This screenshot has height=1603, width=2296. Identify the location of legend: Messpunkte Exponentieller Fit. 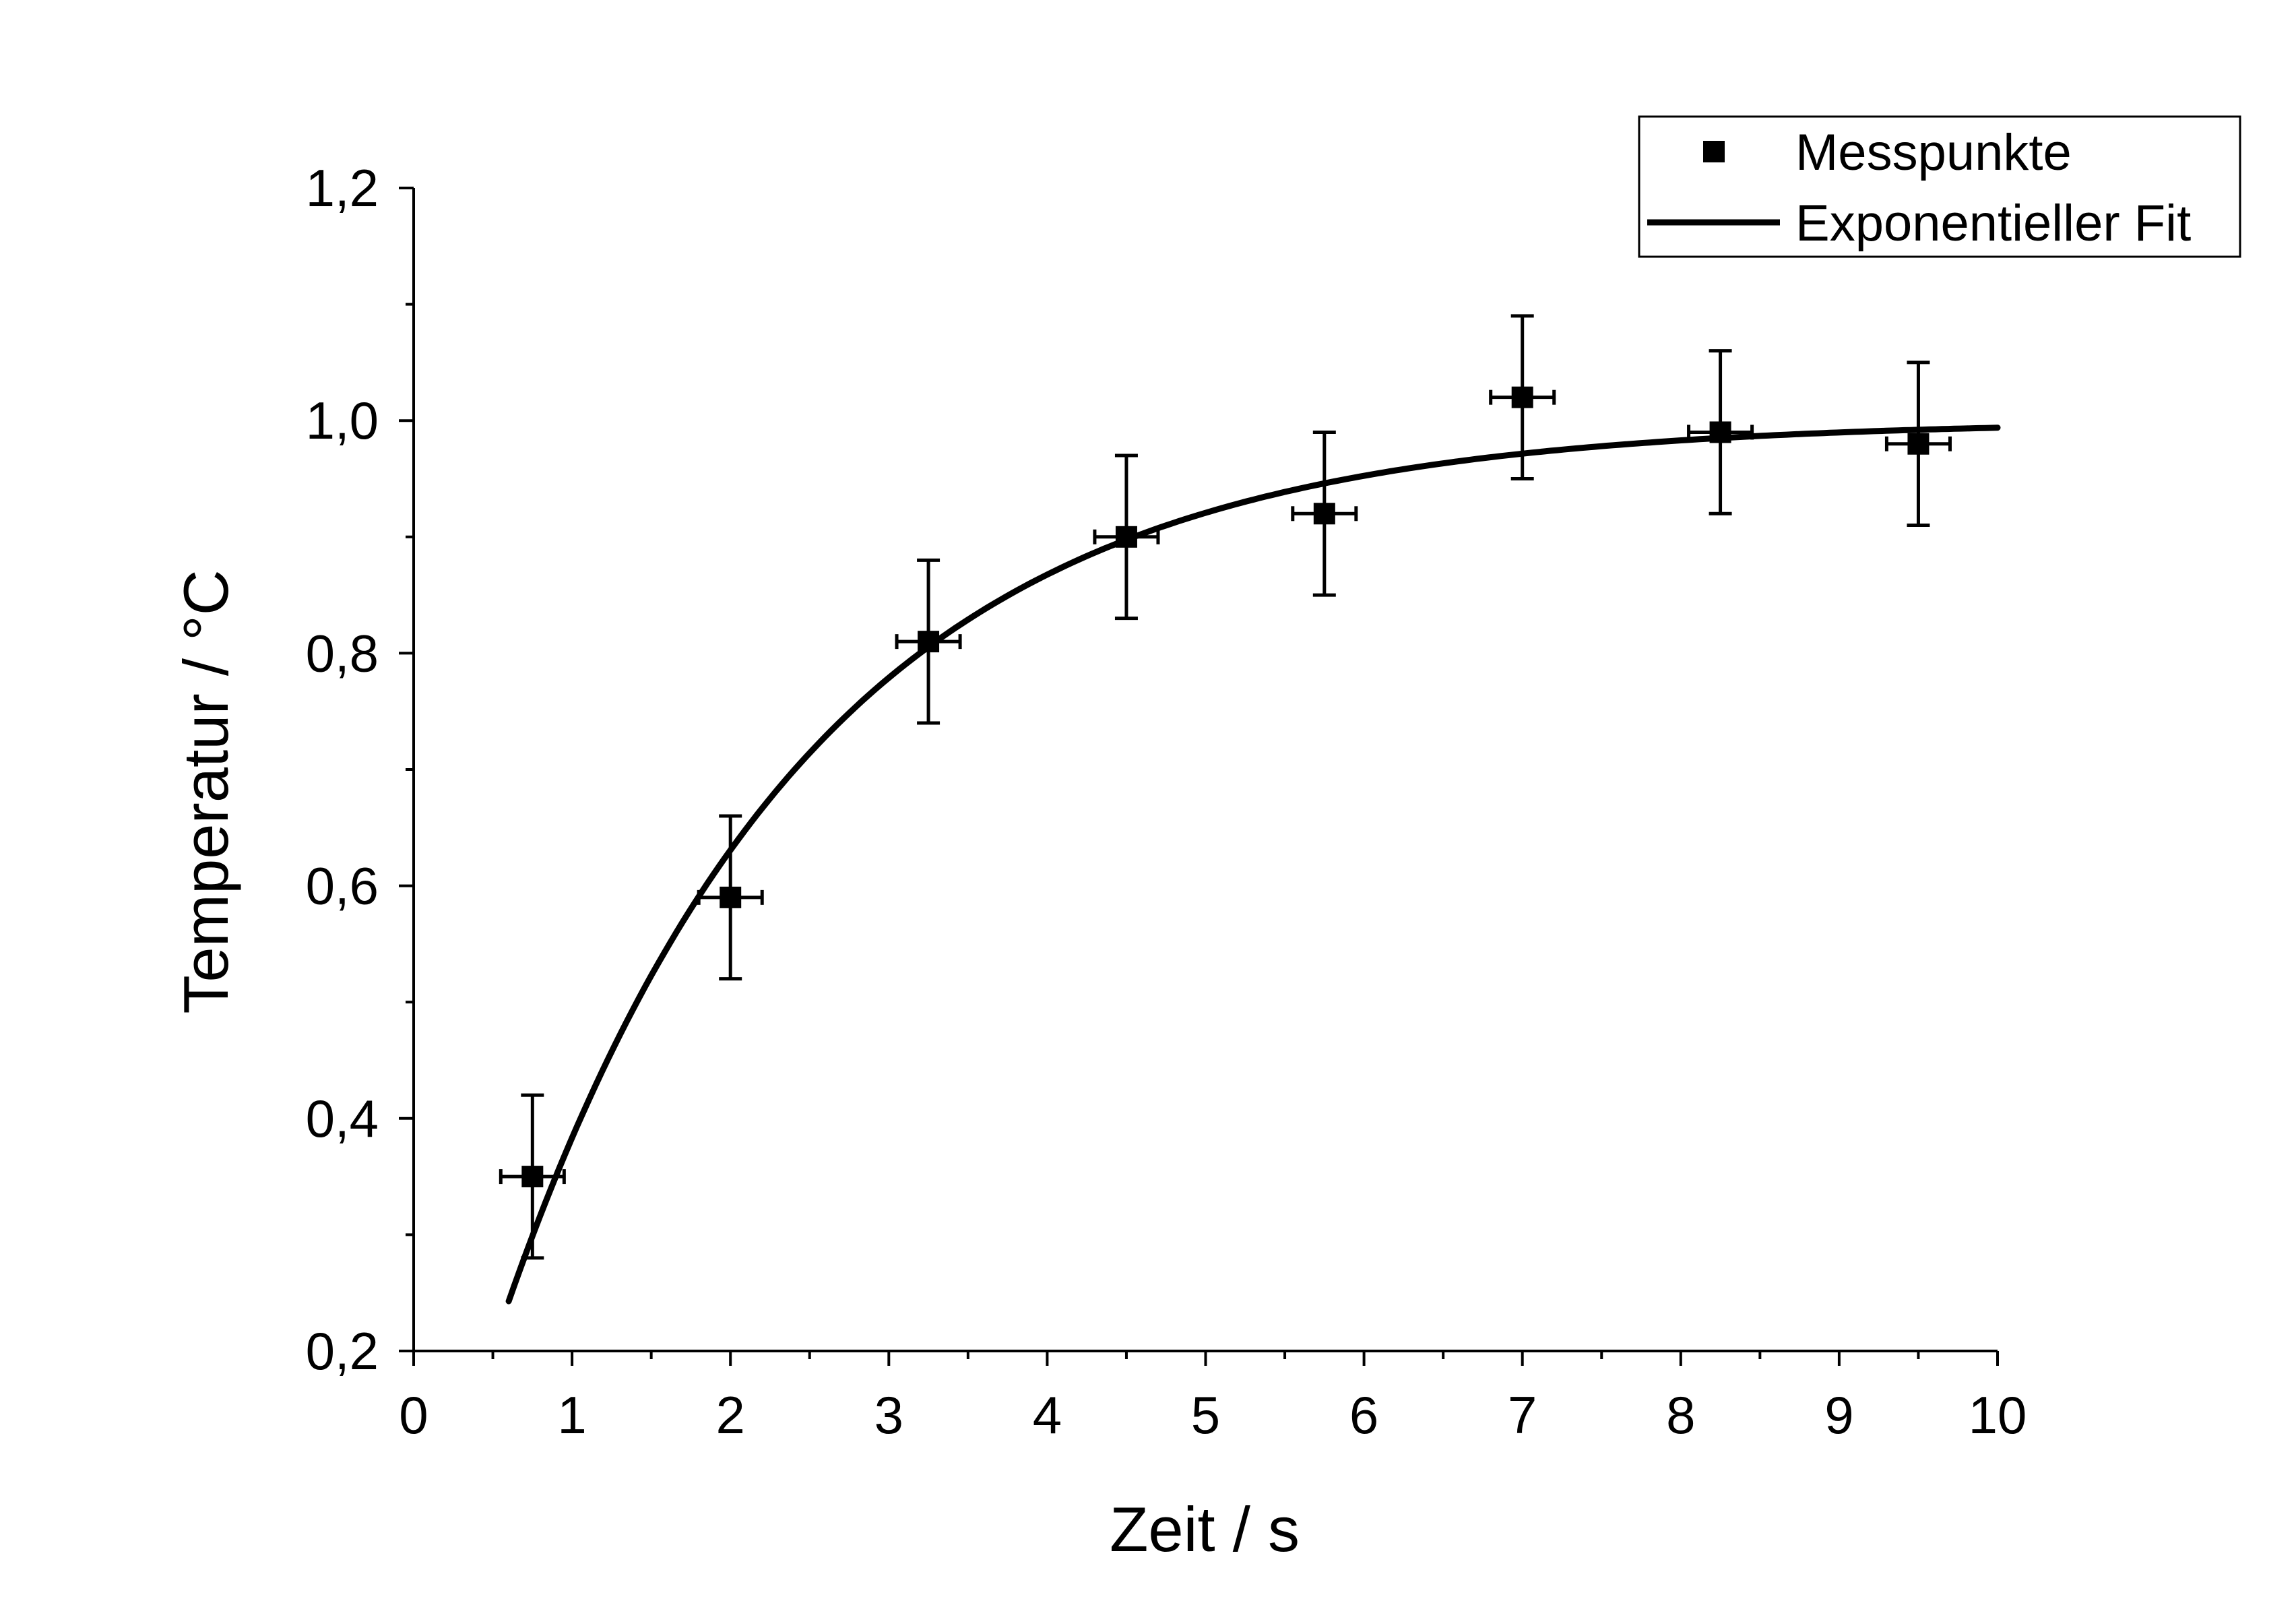
(1939, 186).